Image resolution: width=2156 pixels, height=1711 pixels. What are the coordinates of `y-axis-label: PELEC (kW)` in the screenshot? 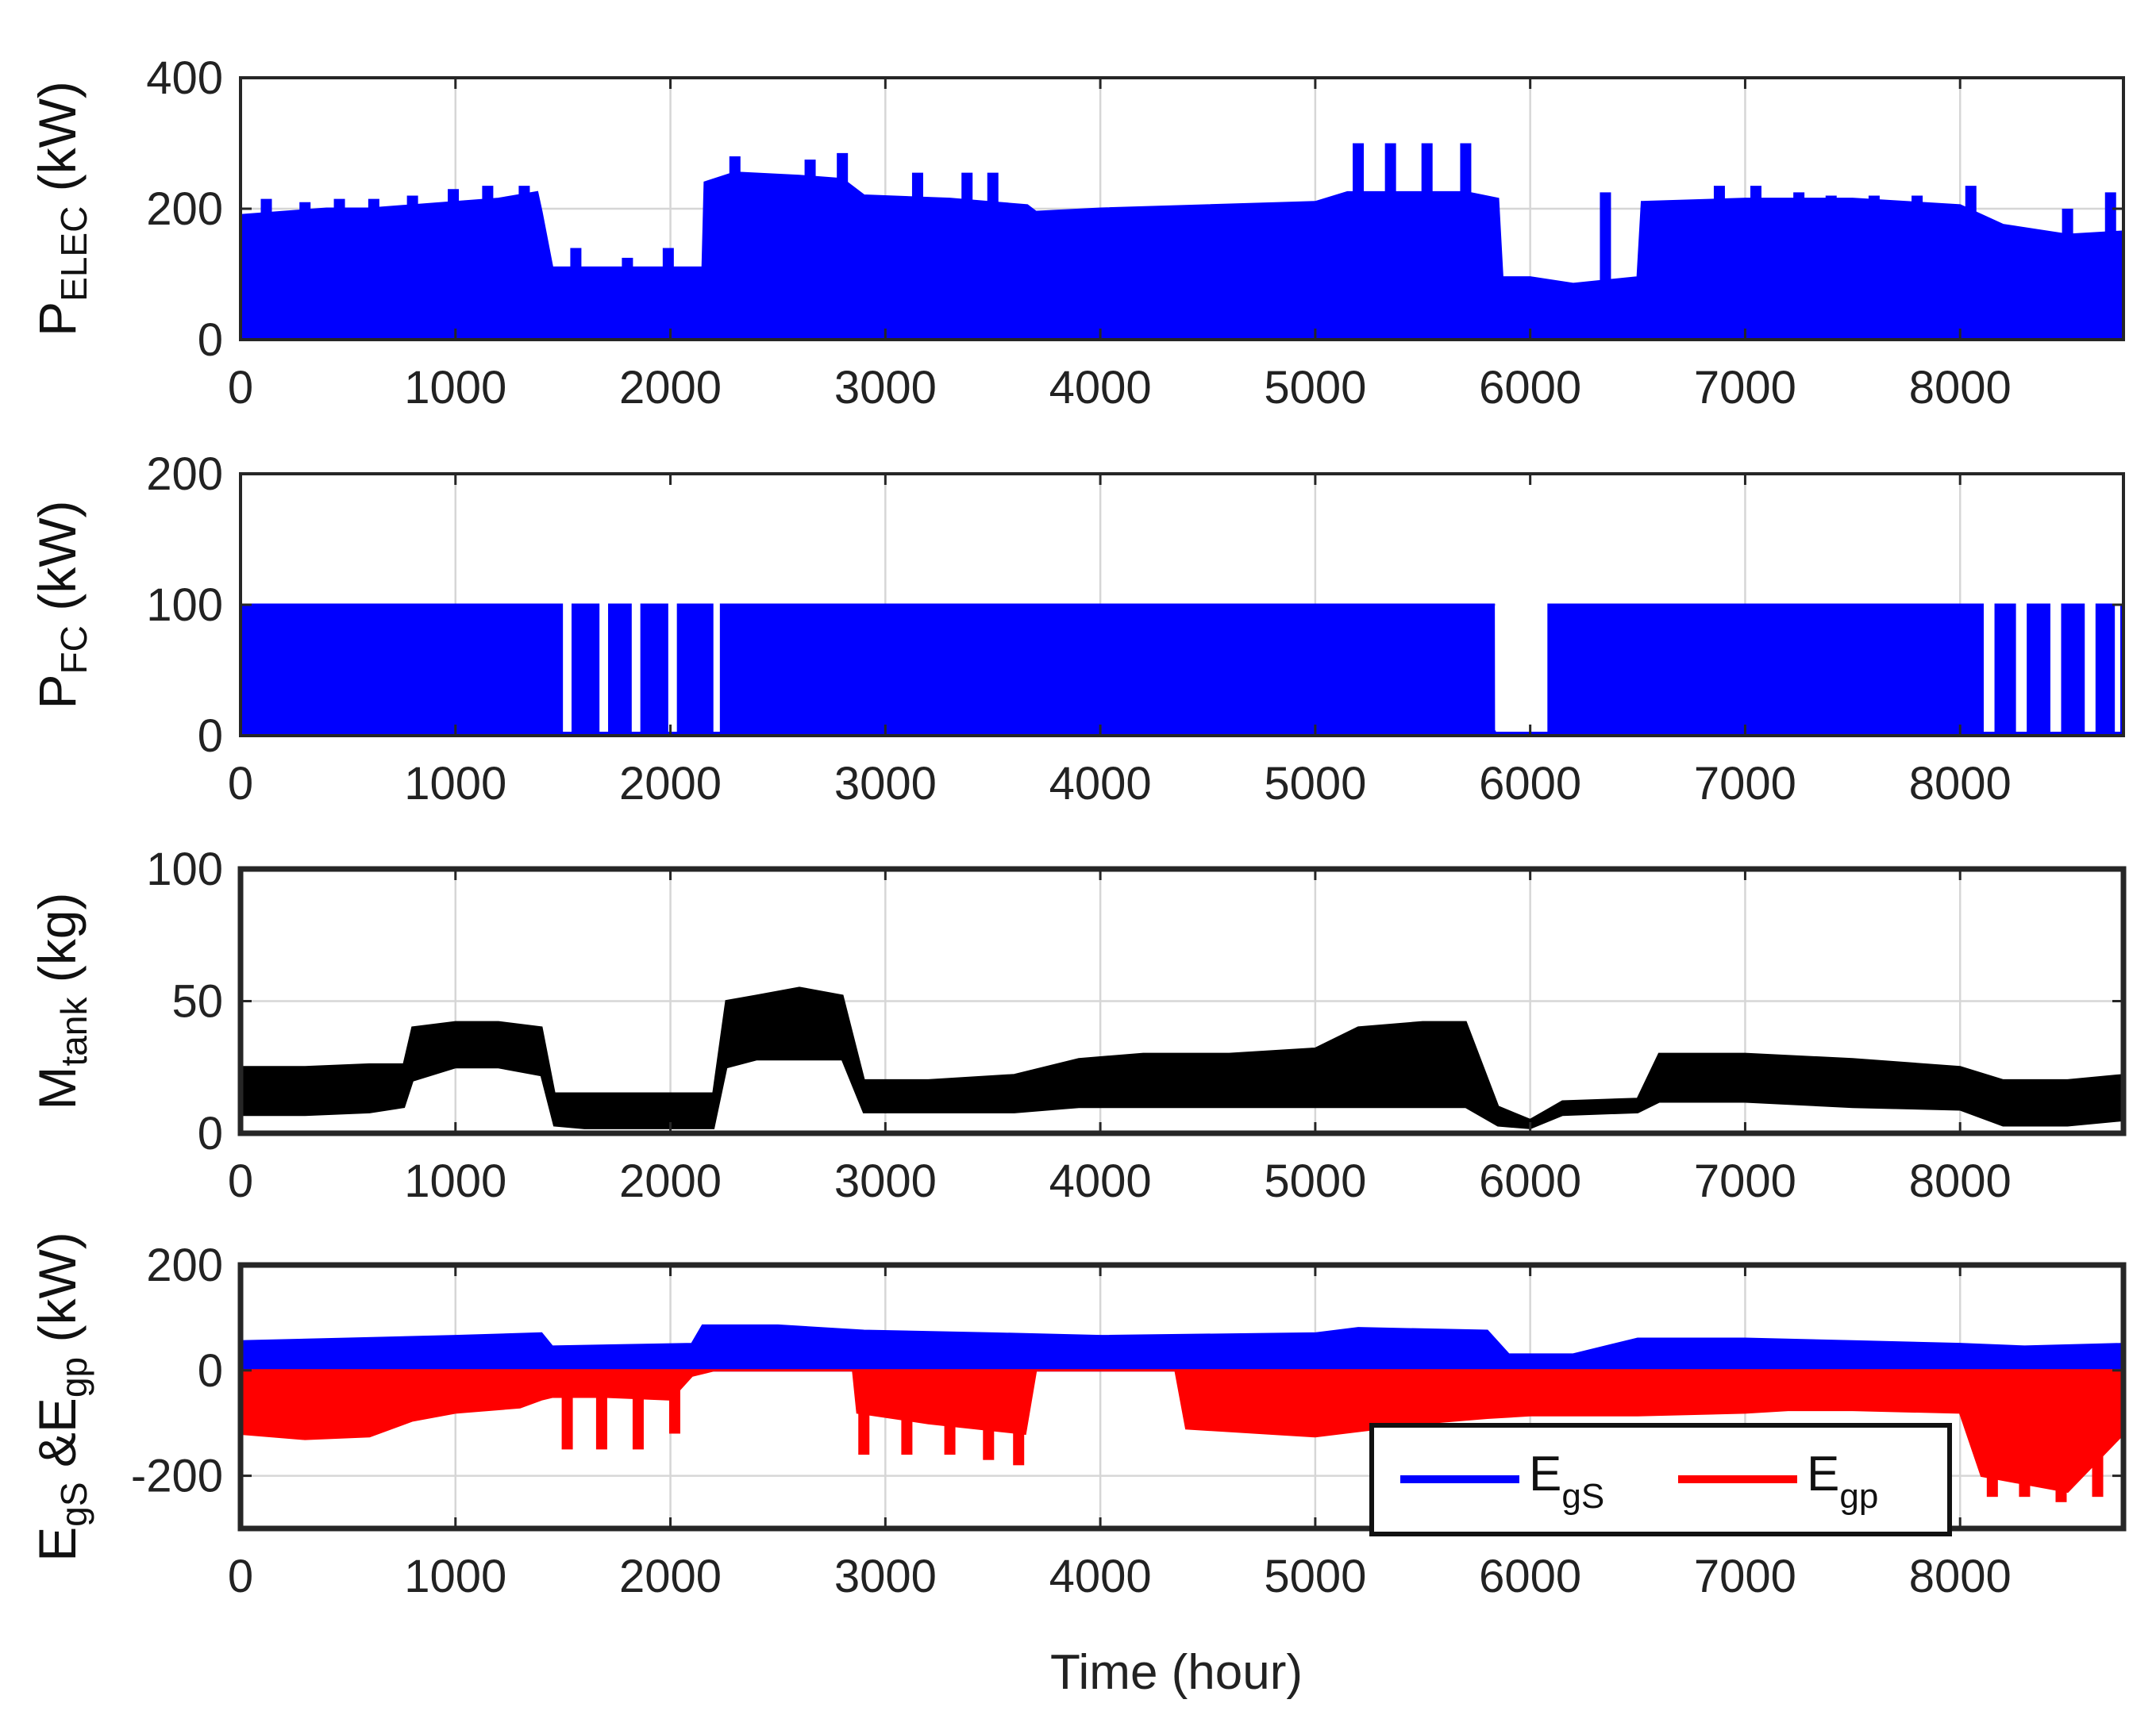 It's located at (61, 208).